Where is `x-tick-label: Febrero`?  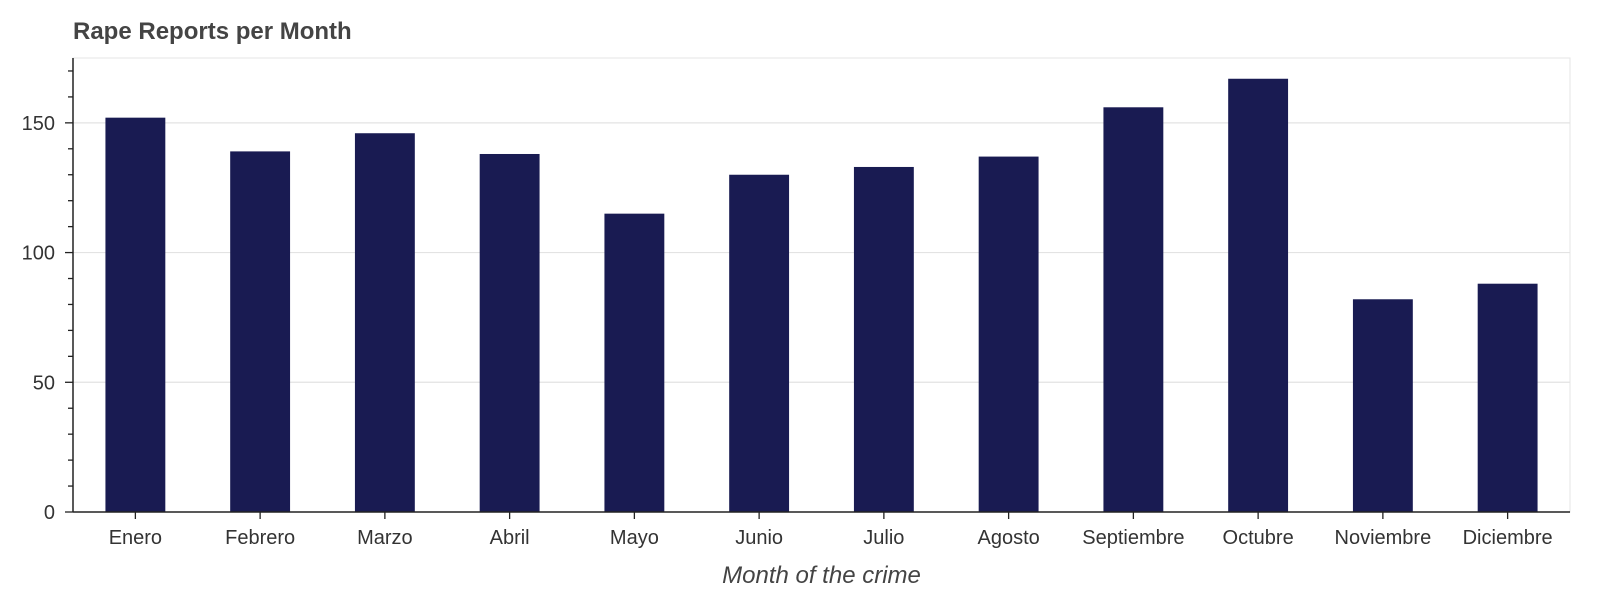 x-tick-label: Febrero is located at coordinates (260, 538).